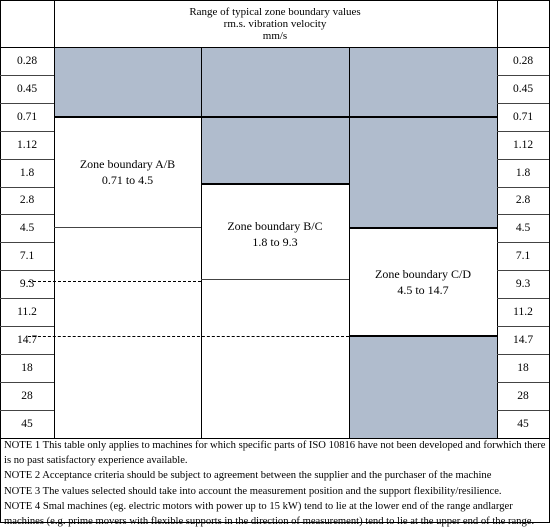  What do you see at coordinates (275, 234) in the screenshot?
I see `zone-bc-label: Zone boundary B/C 1.8 to 9.3` at bounding box center [275, 234].